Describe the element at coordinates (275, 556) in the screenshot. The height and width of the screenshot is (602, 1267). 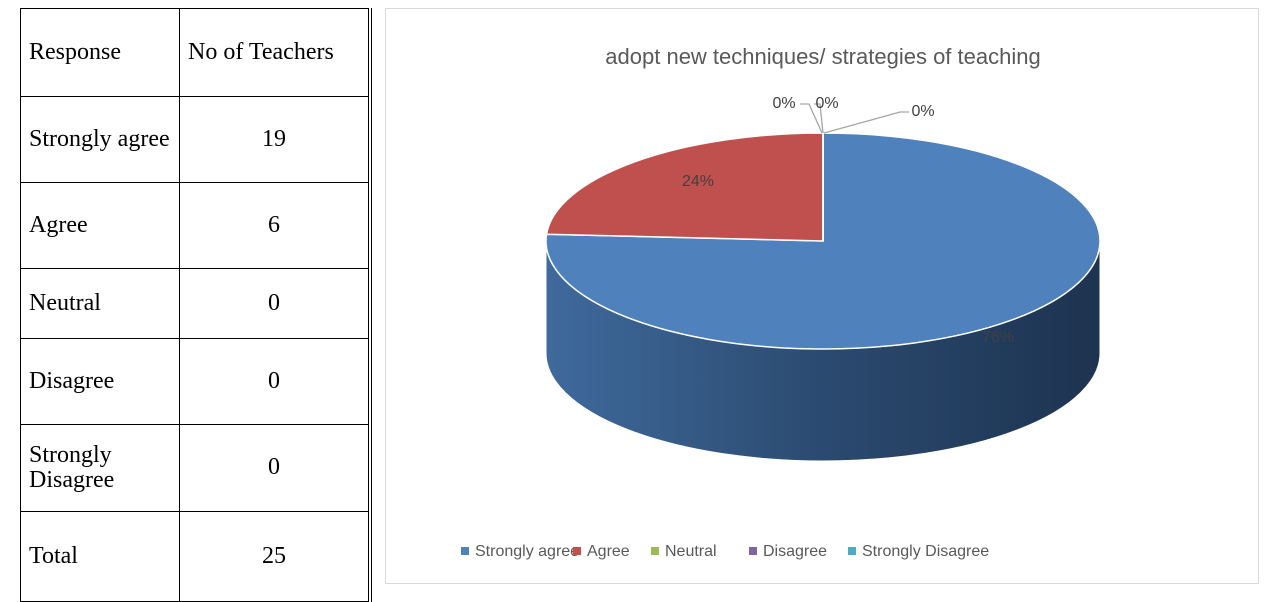
I see `table-cell: 25` at that location.